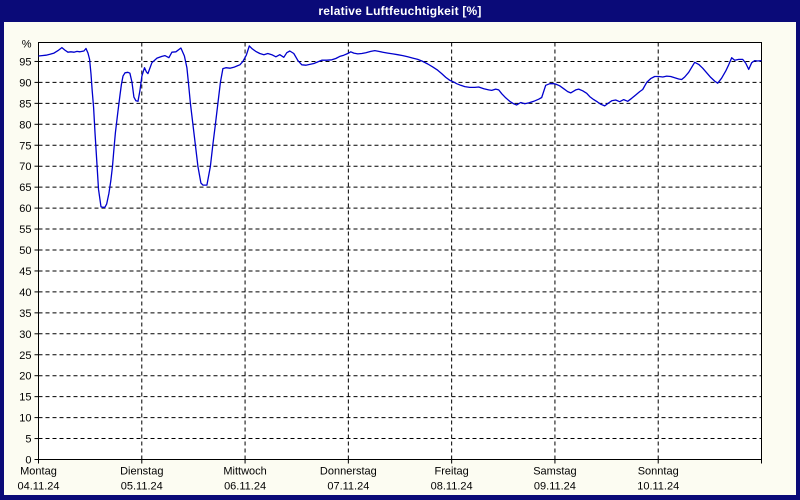 The image size is (800, 500). I want to click on x-date-label: 04.11.24, so click(38, 487).